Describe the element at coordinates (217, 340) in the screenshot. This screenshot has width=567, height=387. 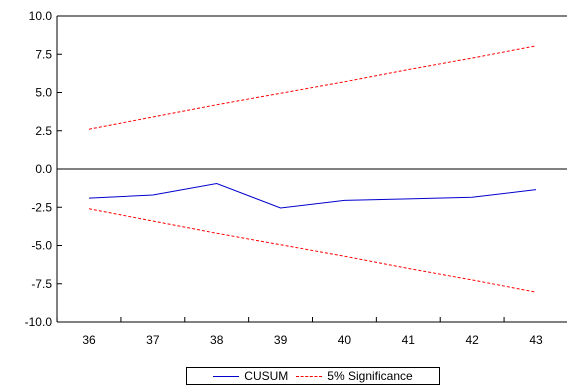
I see `x-tick-label: 38` at that location.